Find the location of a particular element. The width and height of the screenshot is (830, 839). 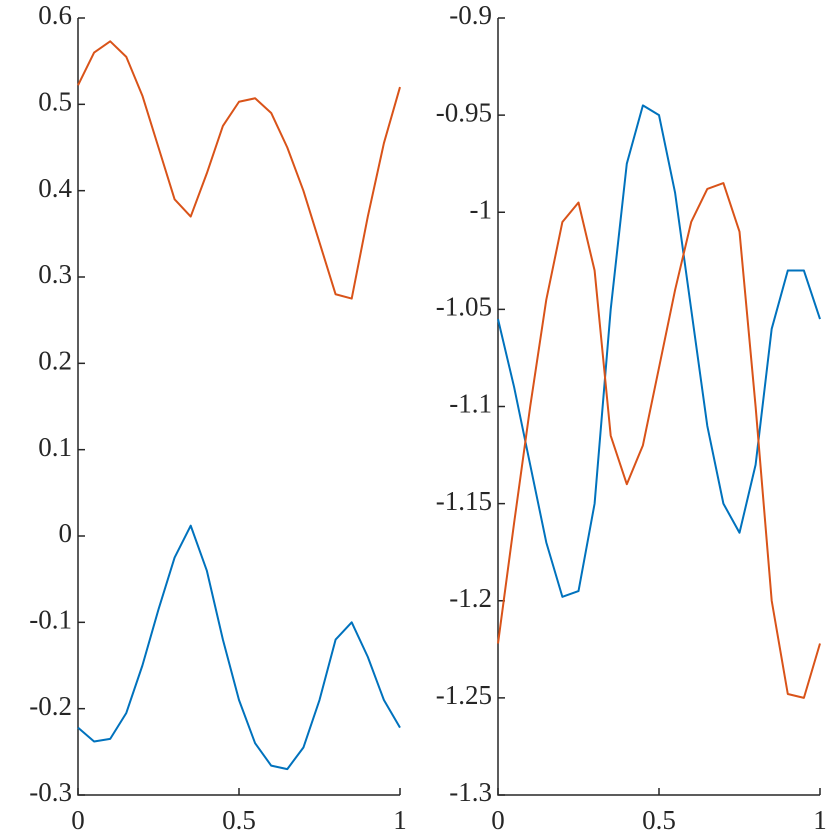

y-tick-label: 0.3 is located at coordinates (55, 274).